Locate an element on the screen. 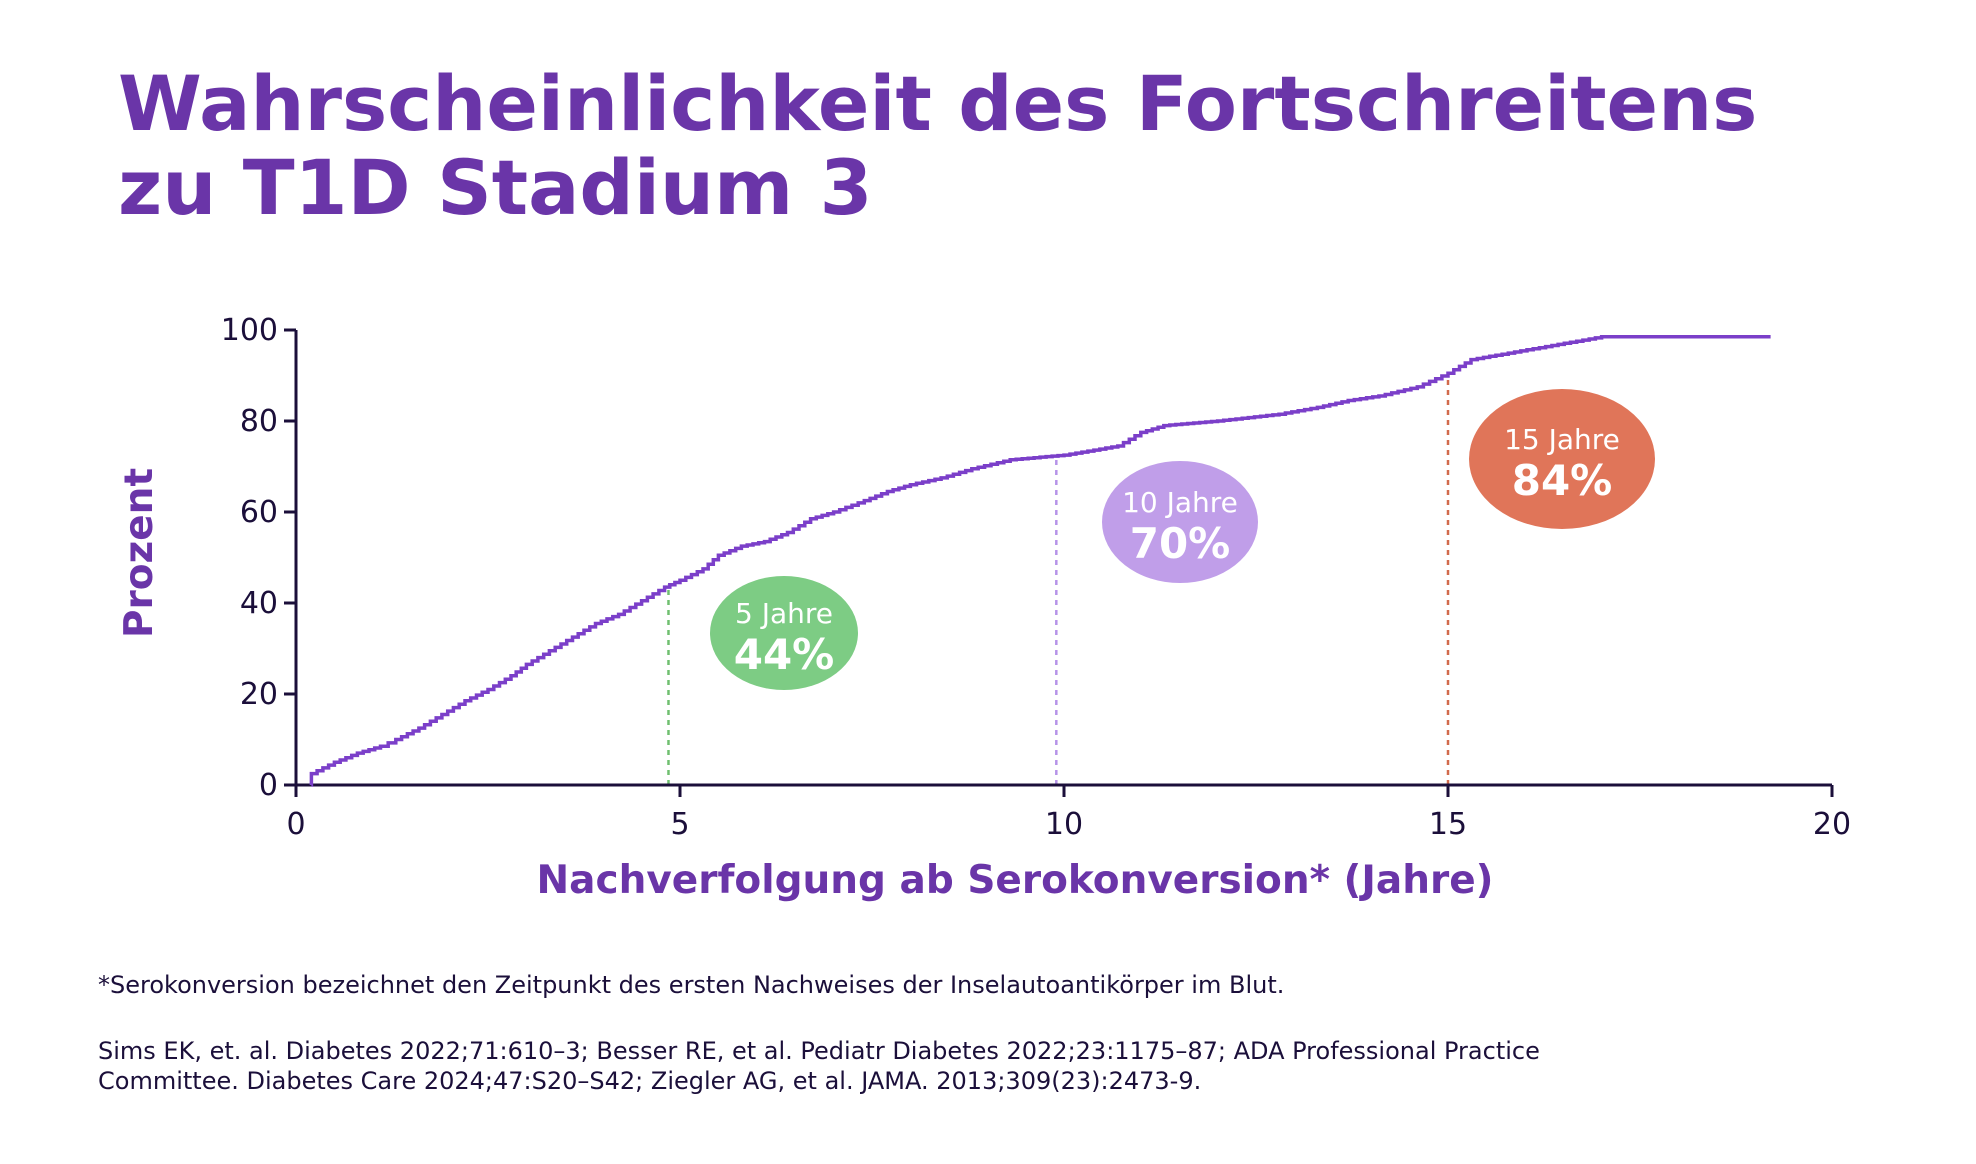 The width and height of the screenshot is (1976, 1164). marker-label-years-3: 15 Jahre is located at coordinates (1562, 439).